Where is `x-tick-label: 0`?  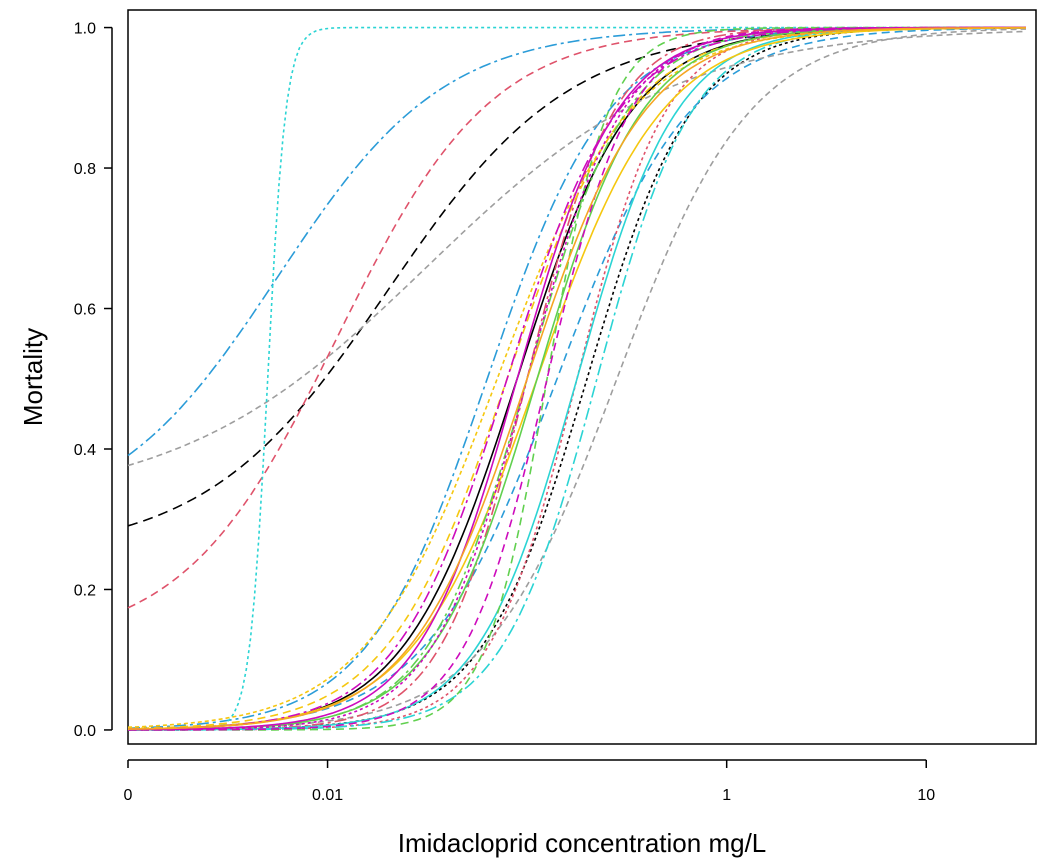 x-tick-label: 0 is located at coordinates (128, 795).